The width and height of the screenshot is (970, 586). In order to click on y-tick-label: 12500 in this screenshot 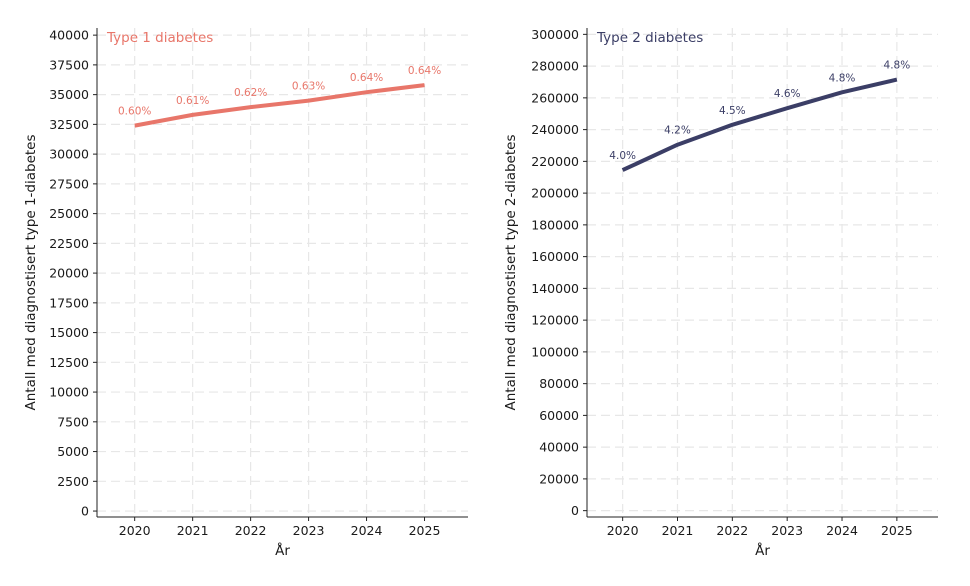, I will do `click(69, 362)`.